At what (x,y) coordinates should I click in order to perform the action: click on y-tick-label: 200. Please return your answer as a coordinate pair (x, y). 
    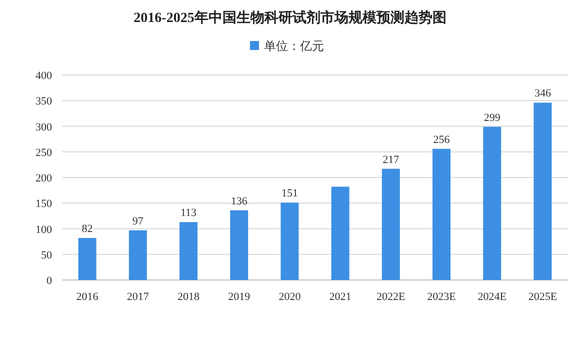
    Looking at the image, I should click on (44, 178).